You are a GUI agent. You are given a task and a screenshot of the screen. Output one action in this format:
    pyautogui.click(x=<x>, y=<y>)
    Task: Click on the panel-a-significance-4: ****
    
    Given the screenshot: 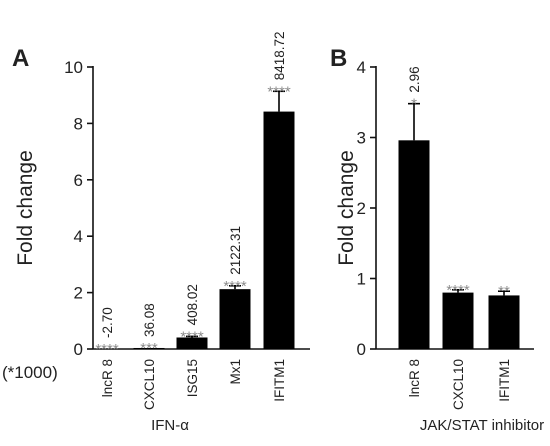 What is the action you would take?
    pyautogui.click(x=235, y=286)
    